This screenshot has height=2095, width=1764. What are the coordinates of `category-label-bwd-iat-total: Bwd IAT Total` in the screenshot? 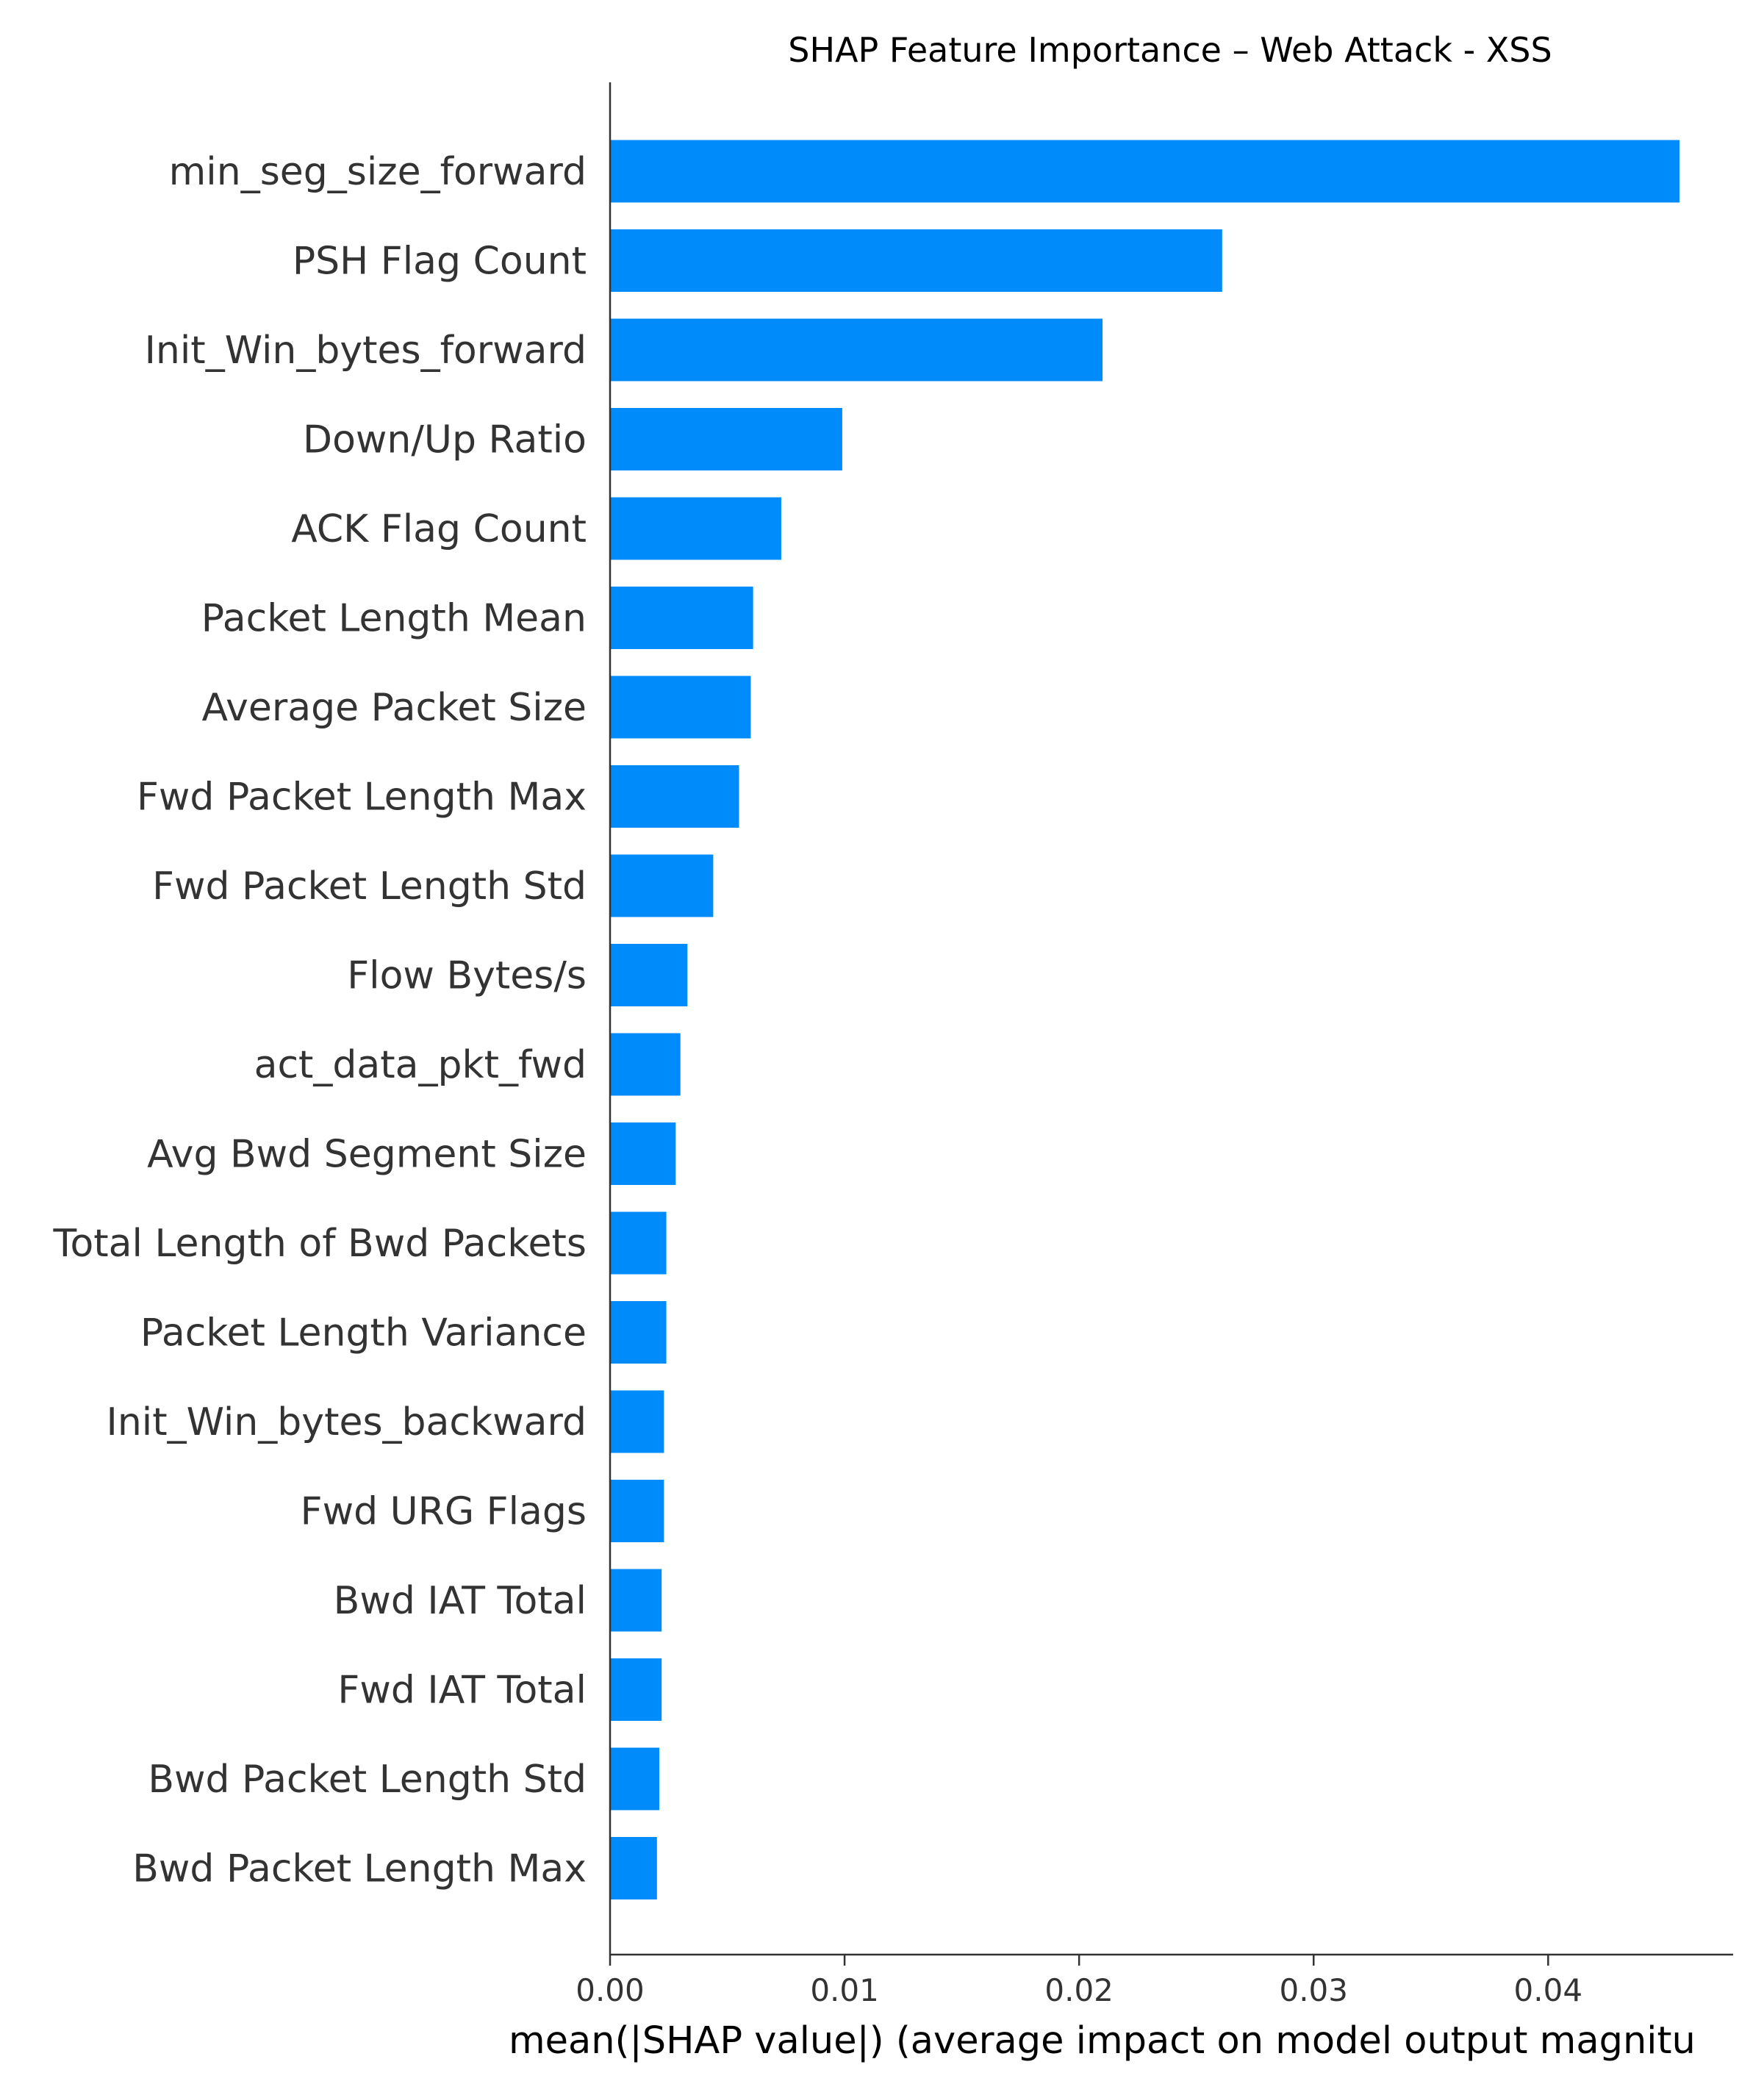 It's located at (460, 1601).